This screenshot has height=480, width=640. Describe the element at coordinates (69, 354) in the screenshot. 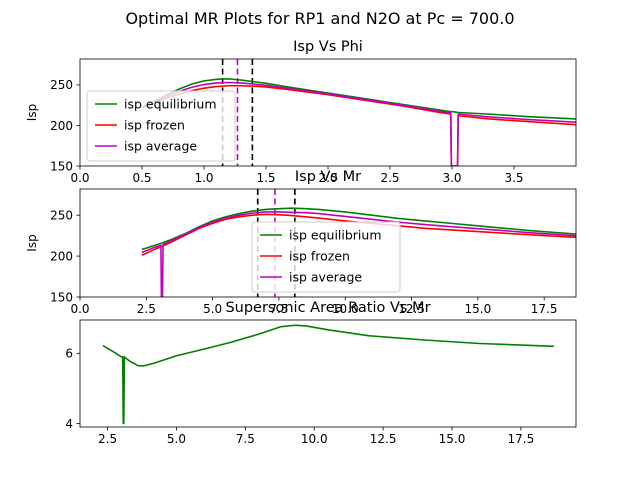

I see `y-tick-label: 6` at that location.